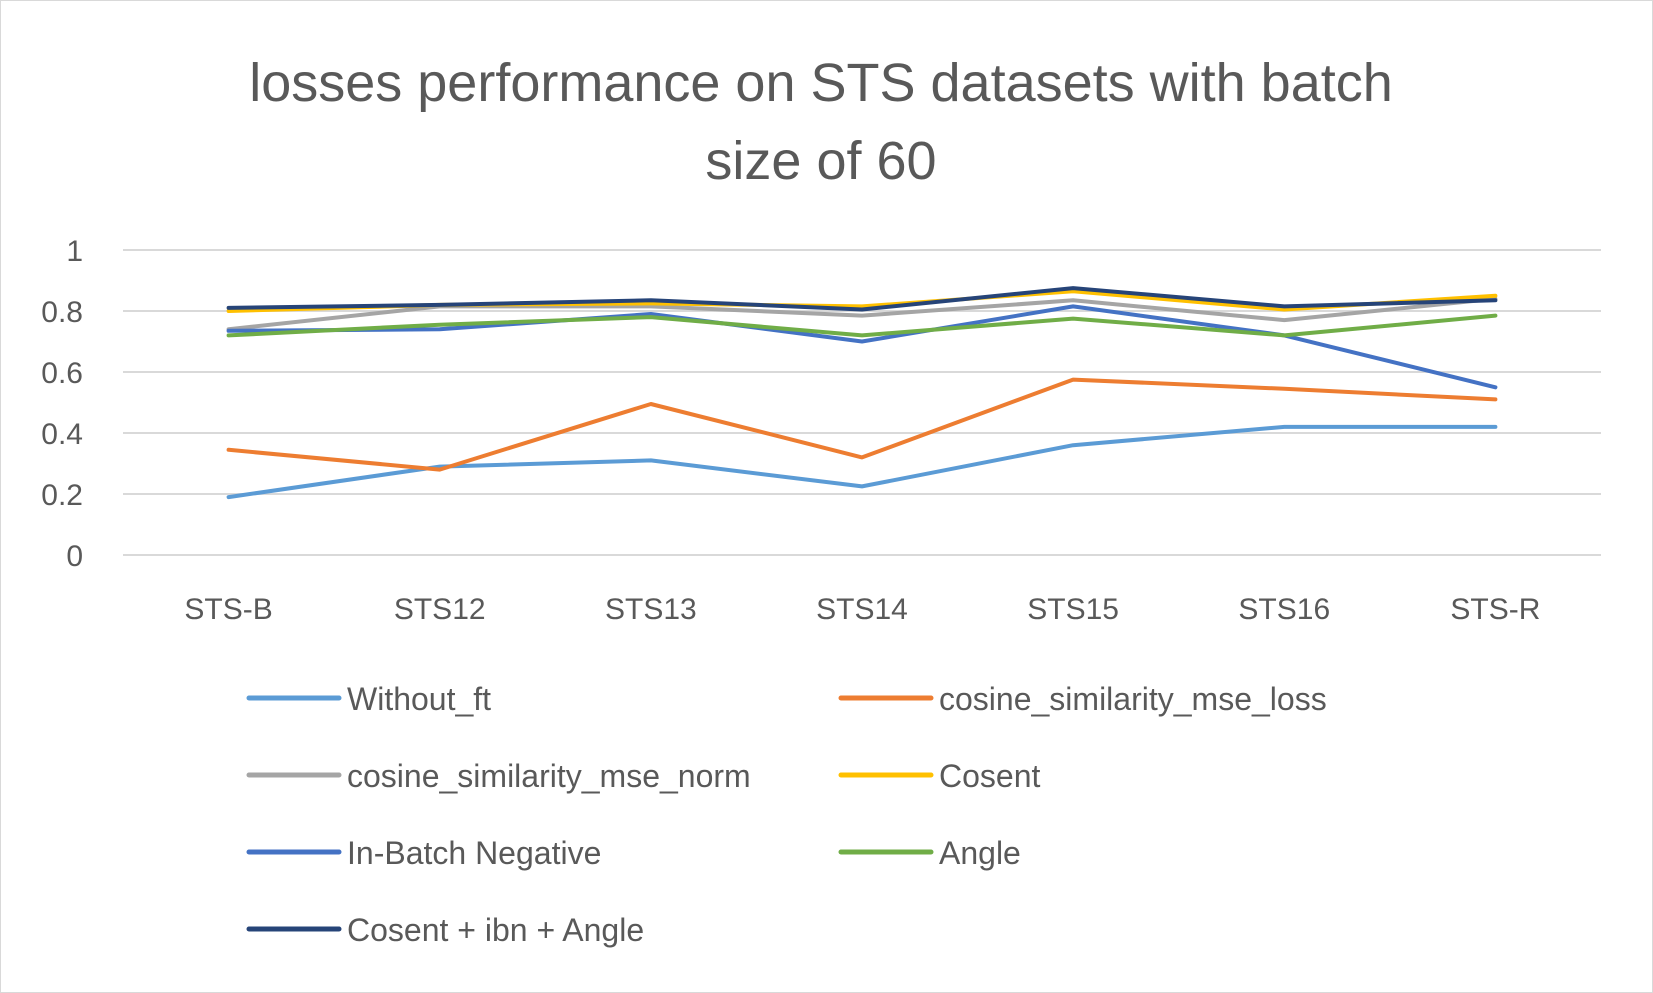 This screenshot has height=993, width=1653. I want to click on series-line-angle, so click(862, 325).